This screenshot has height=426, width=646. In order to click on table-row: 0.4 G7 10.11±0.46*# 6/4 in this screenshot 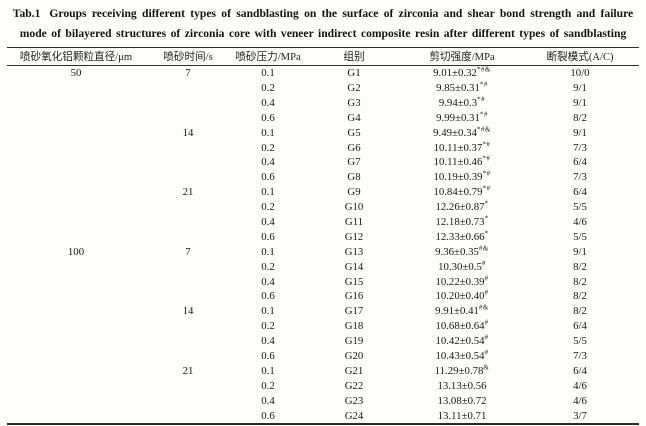, I will do `click(323, 162)`.